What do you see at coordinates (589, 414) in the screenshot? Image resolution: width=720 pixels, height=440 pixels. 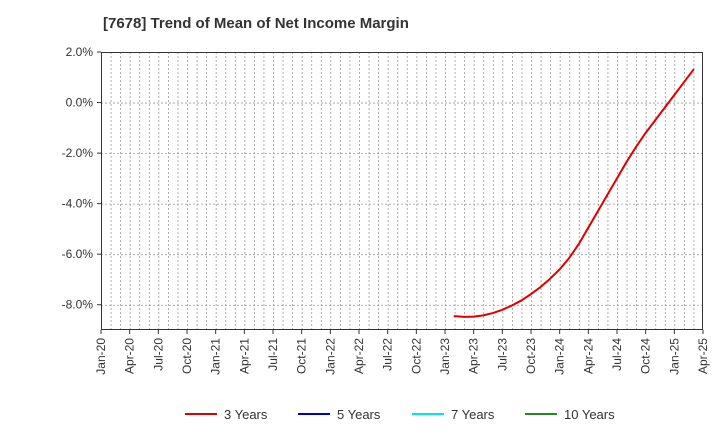 I see `legend-label-10-years: 10 Years` at bounding box center [589, 414].